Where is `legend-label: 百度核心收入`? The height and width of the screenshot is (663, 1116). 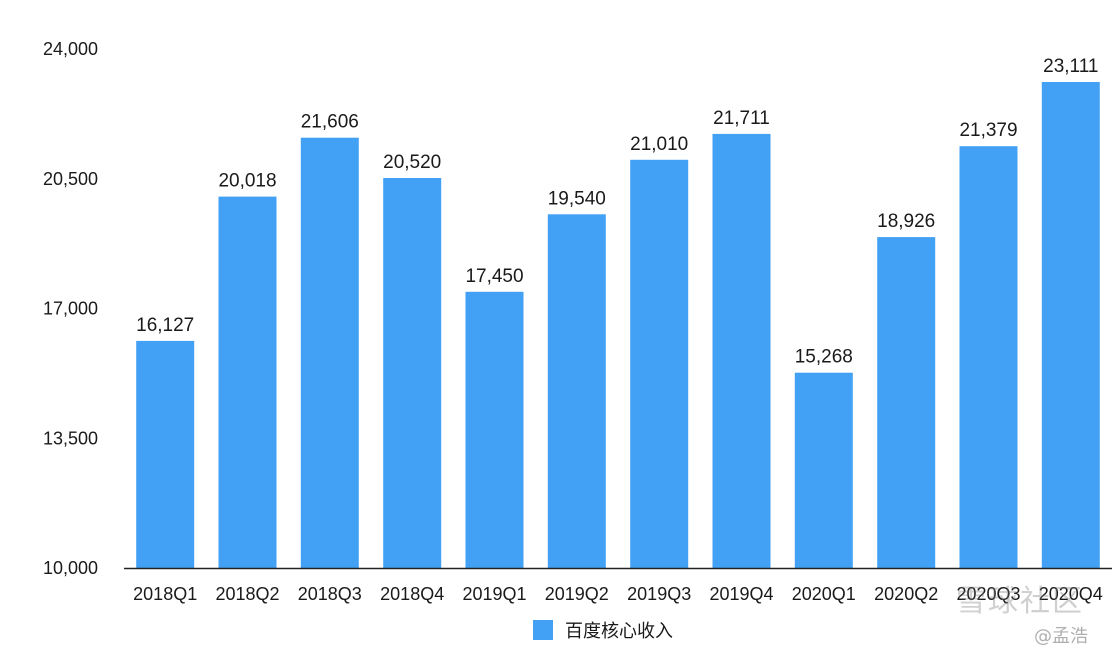
legend-label: 百度核心收入 is located at coordinates (619, 631).